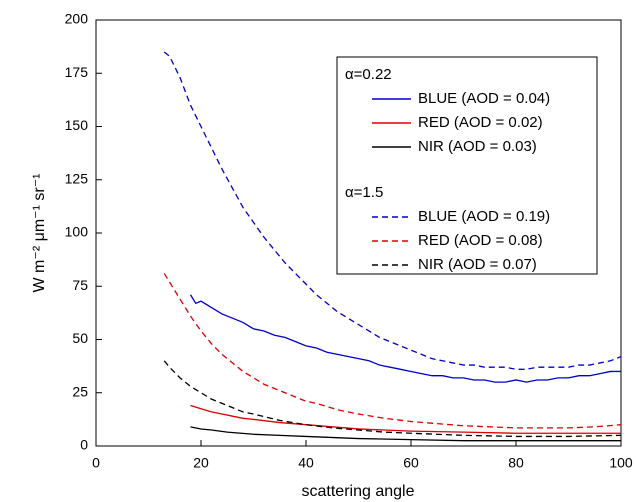 The width and height of the screenshot is (636, 502). What do you see at coordinates (368, 74) in the screenshot?
I see `legend-title: α=0.22` at bounding box center [368, 74].